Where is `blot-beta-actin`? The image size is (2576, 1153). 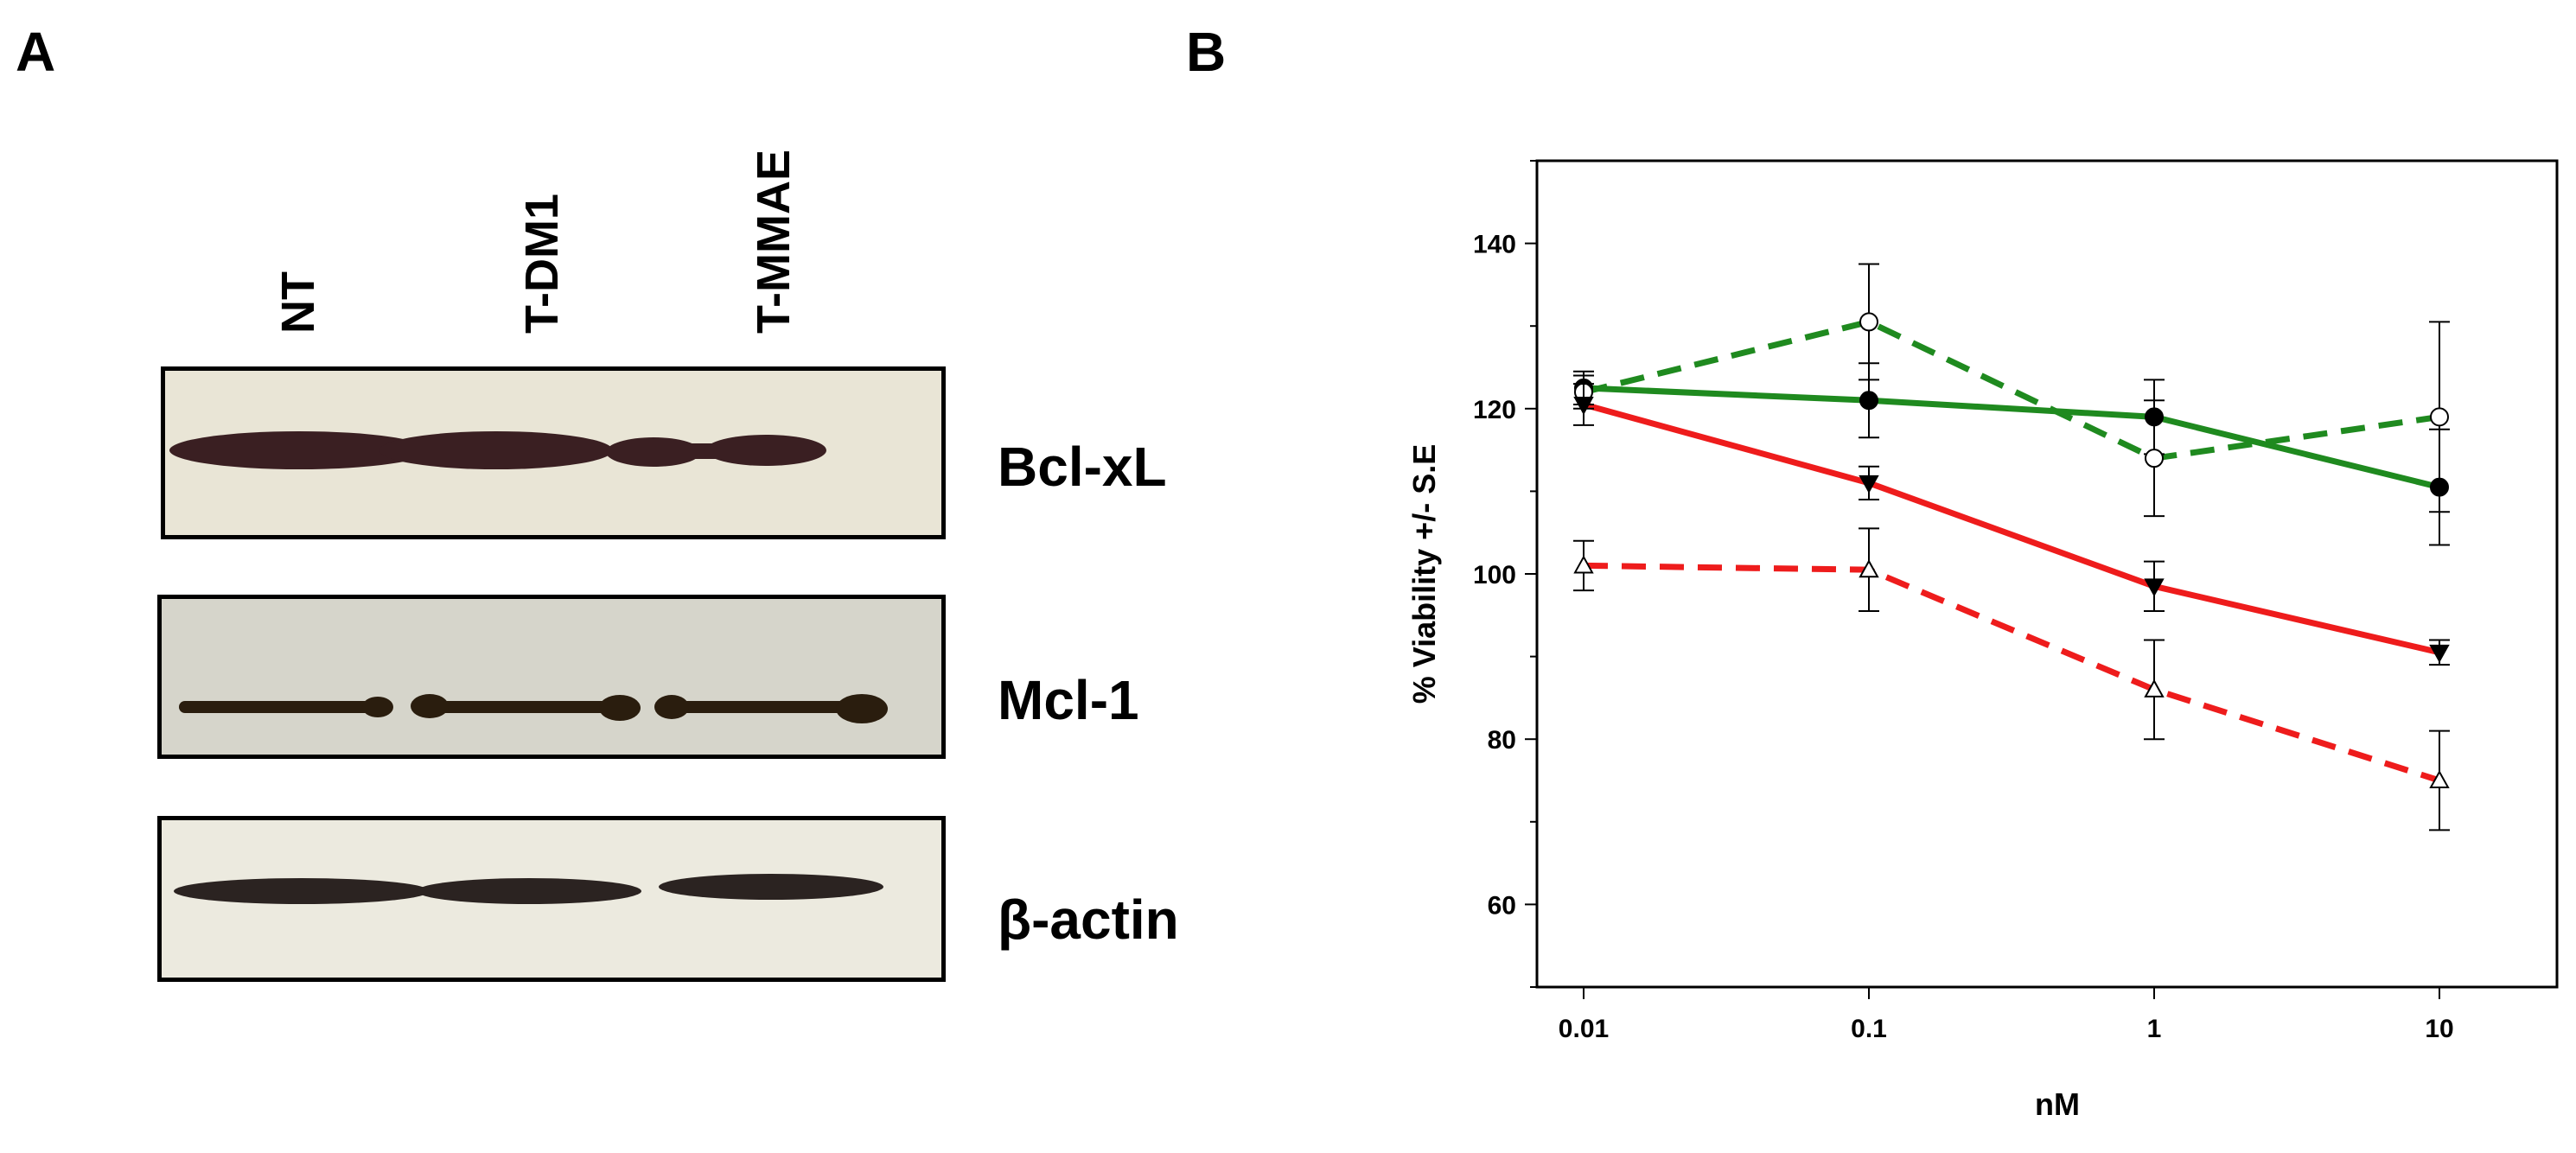 blot-beta-actin is located at coordinates (551, 899).